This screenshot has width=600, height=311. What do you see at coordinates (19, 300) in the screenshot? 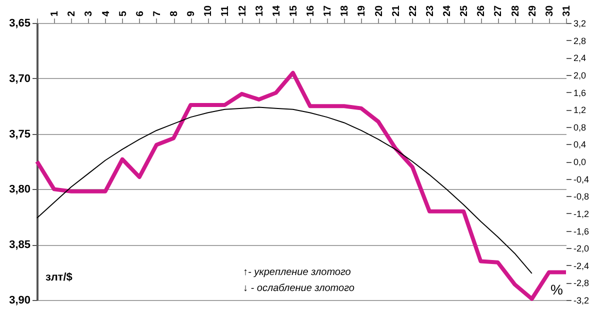
I see `y-tick-label: 3,90` at bounding box center [19, 300].